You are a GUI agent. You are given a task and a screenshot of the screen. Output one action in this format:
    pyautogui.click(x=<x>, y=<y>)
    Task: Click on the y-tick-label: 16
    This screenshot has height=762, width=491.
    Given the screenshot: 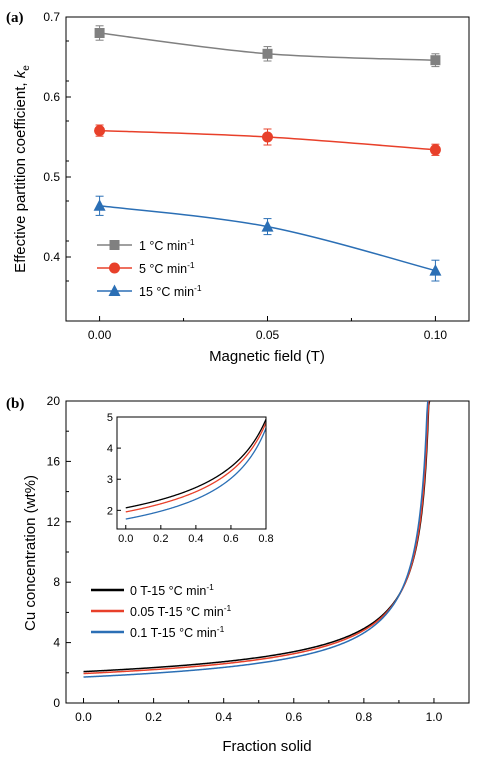 What is the action you would take?
    pyautogui.click(x=54, y=461)
    